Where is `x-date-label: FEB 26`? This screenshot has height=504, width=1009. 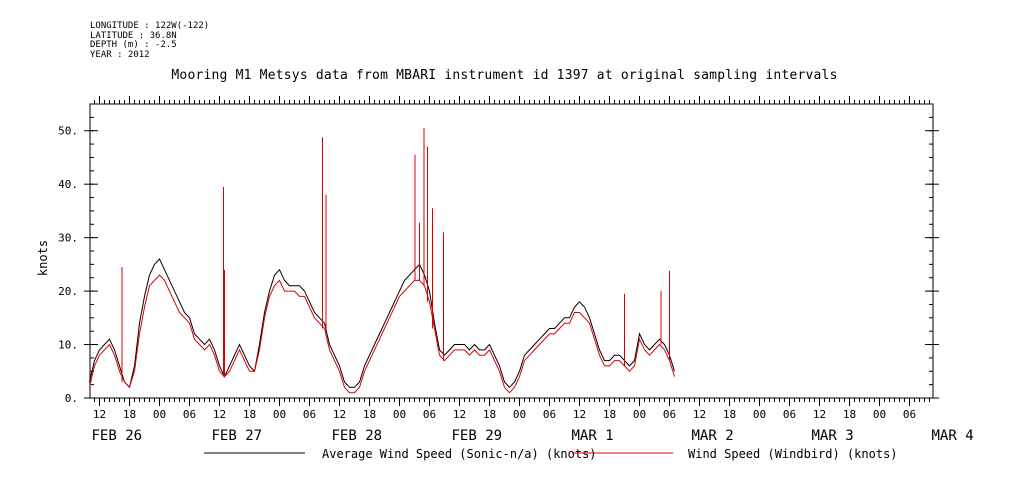 x-date-label: FEB 26 is located at coordinates (117, 436).